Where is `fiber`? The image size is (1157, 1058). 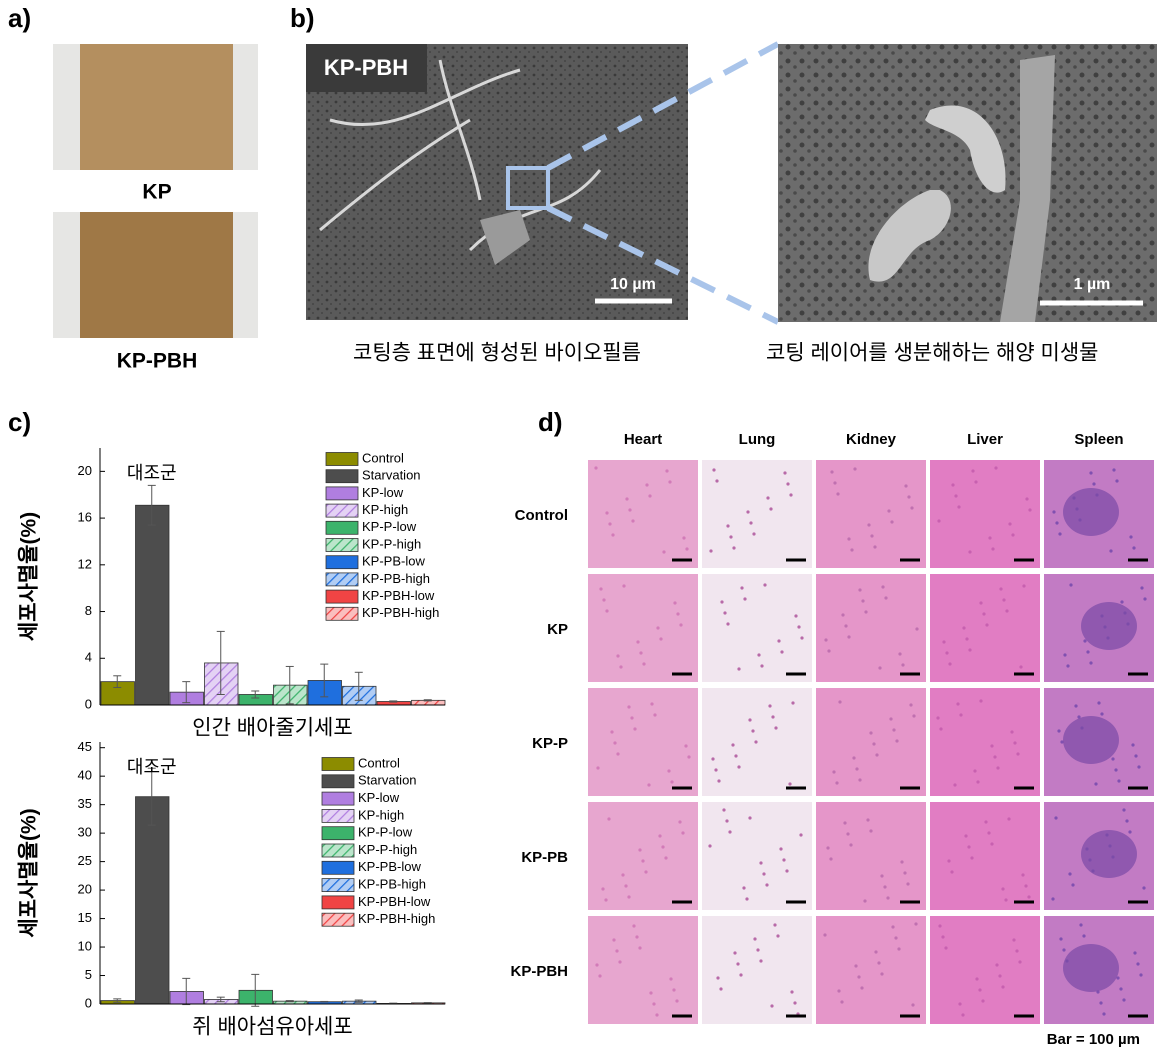
fiber is located at coordinates (1027, 188).